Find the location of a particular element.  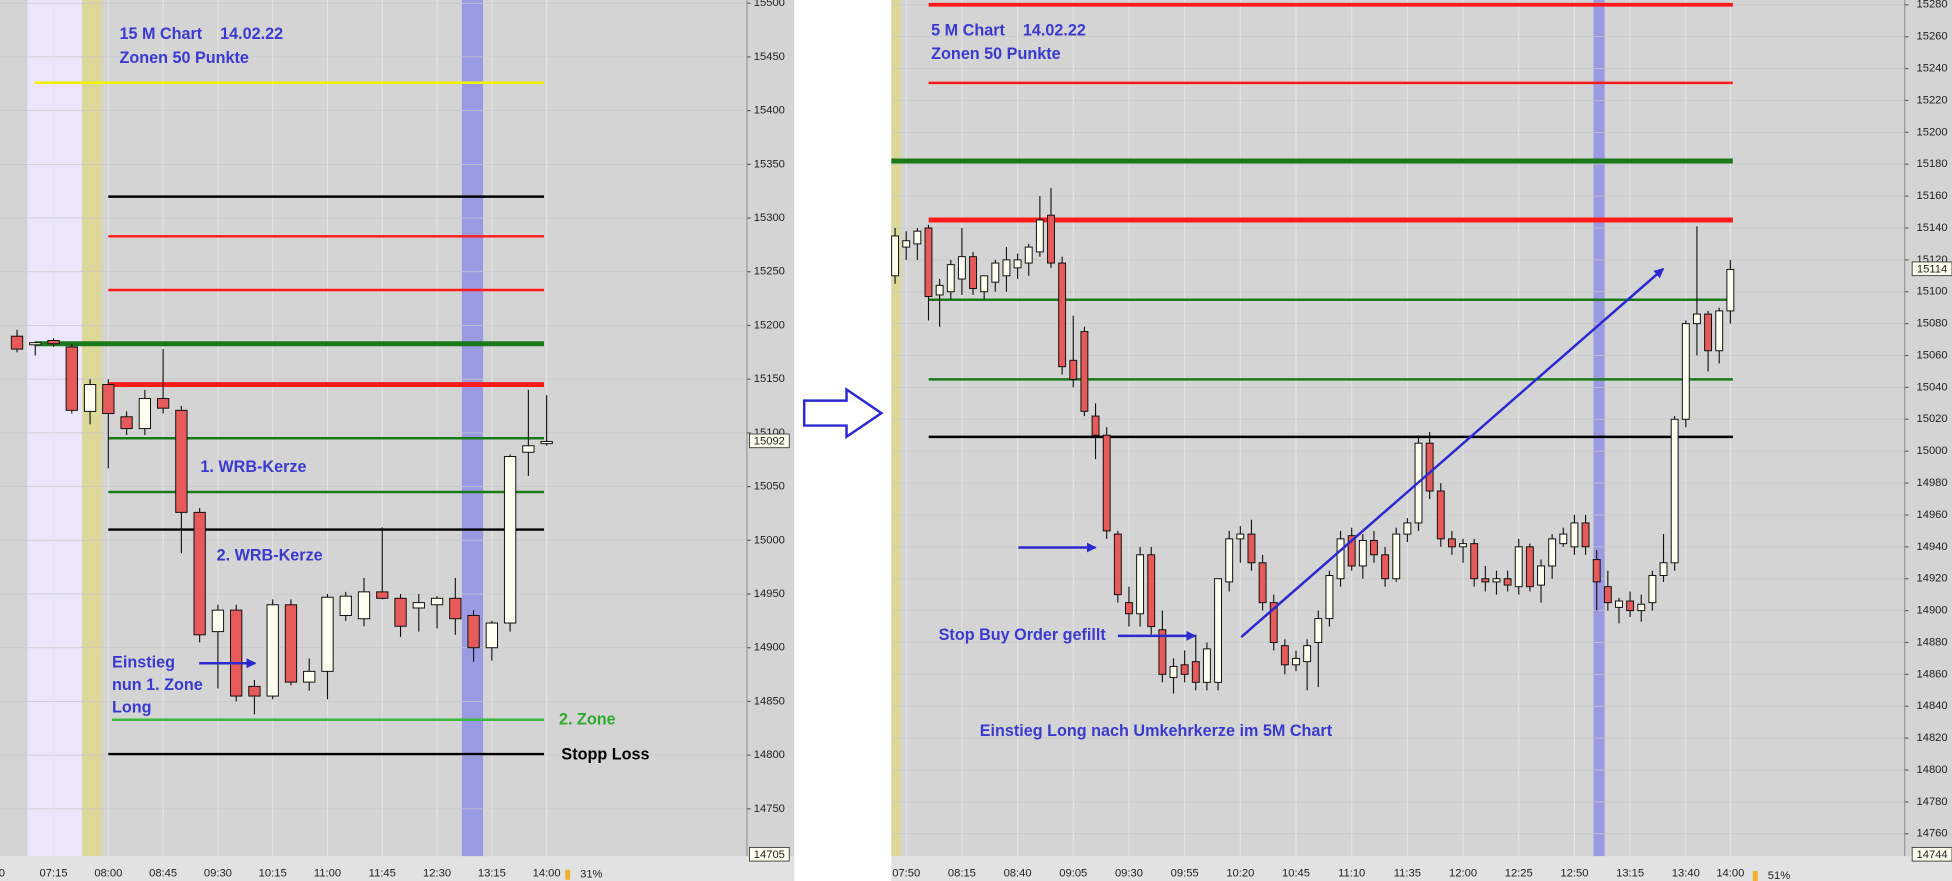

y-tick-label: 15160 is located at coordinates (1932, 196).